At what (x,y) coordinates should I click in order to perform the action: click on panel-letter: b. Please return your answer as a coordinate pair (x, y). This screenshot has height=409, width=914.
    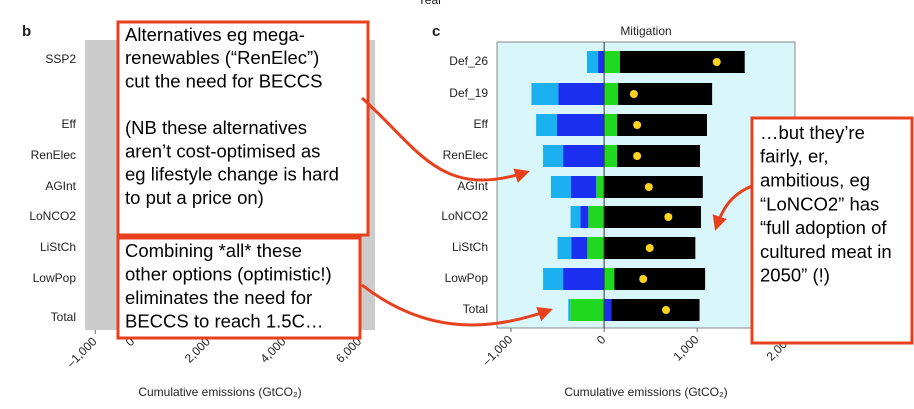
    Looking at the image, I should click on (26, 31).